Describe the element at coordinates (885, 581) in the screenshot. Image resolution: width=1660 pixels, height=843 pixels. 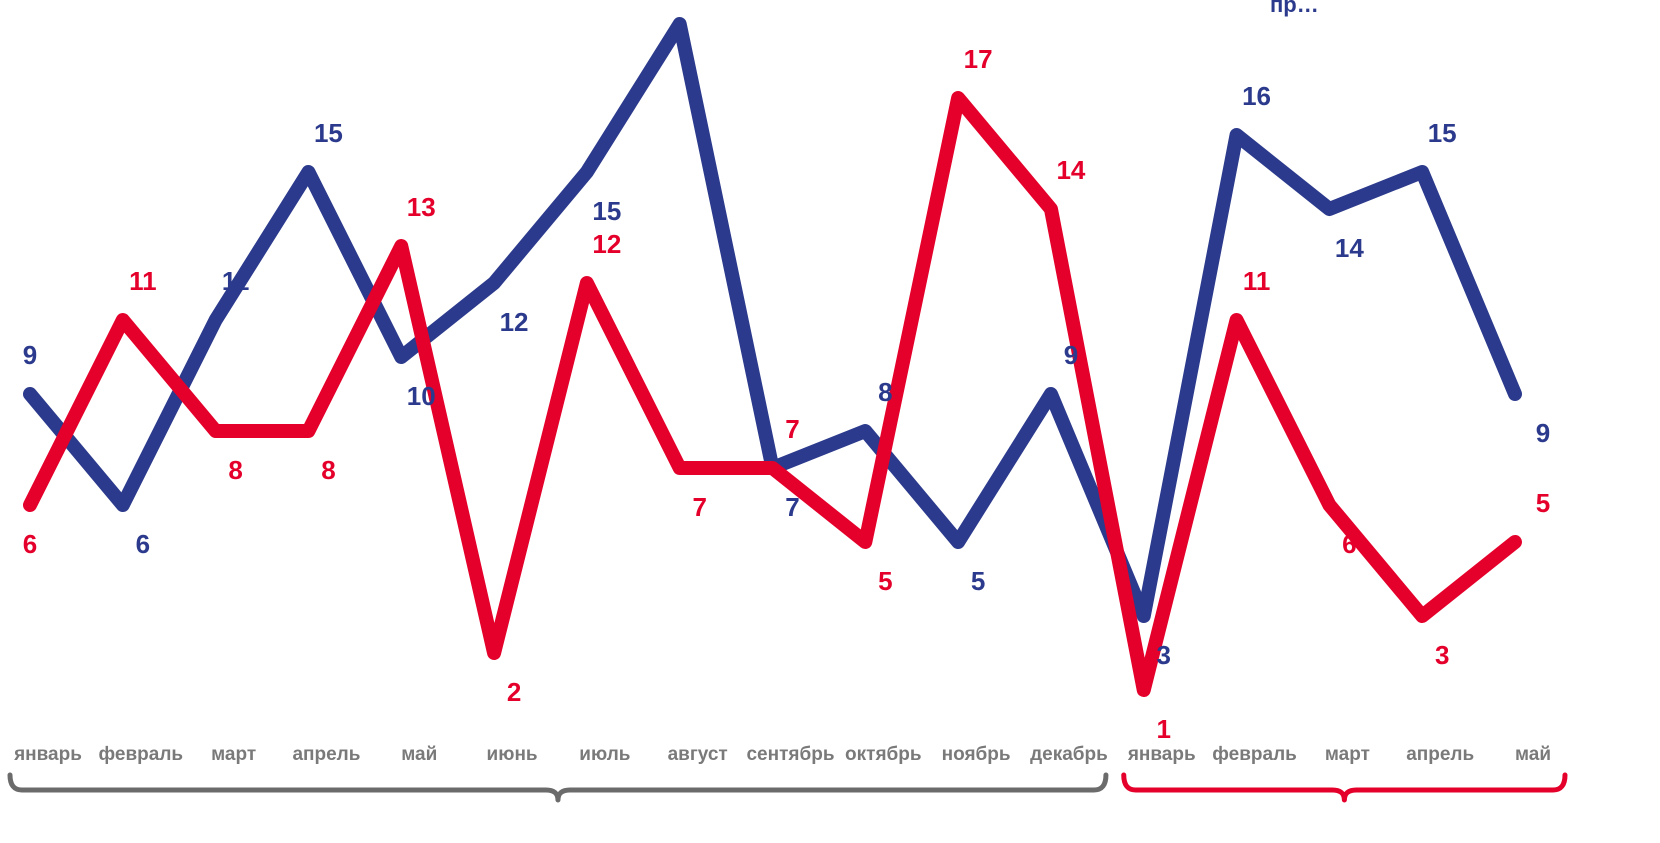
I see `series-2-label-9: 5` at that location.